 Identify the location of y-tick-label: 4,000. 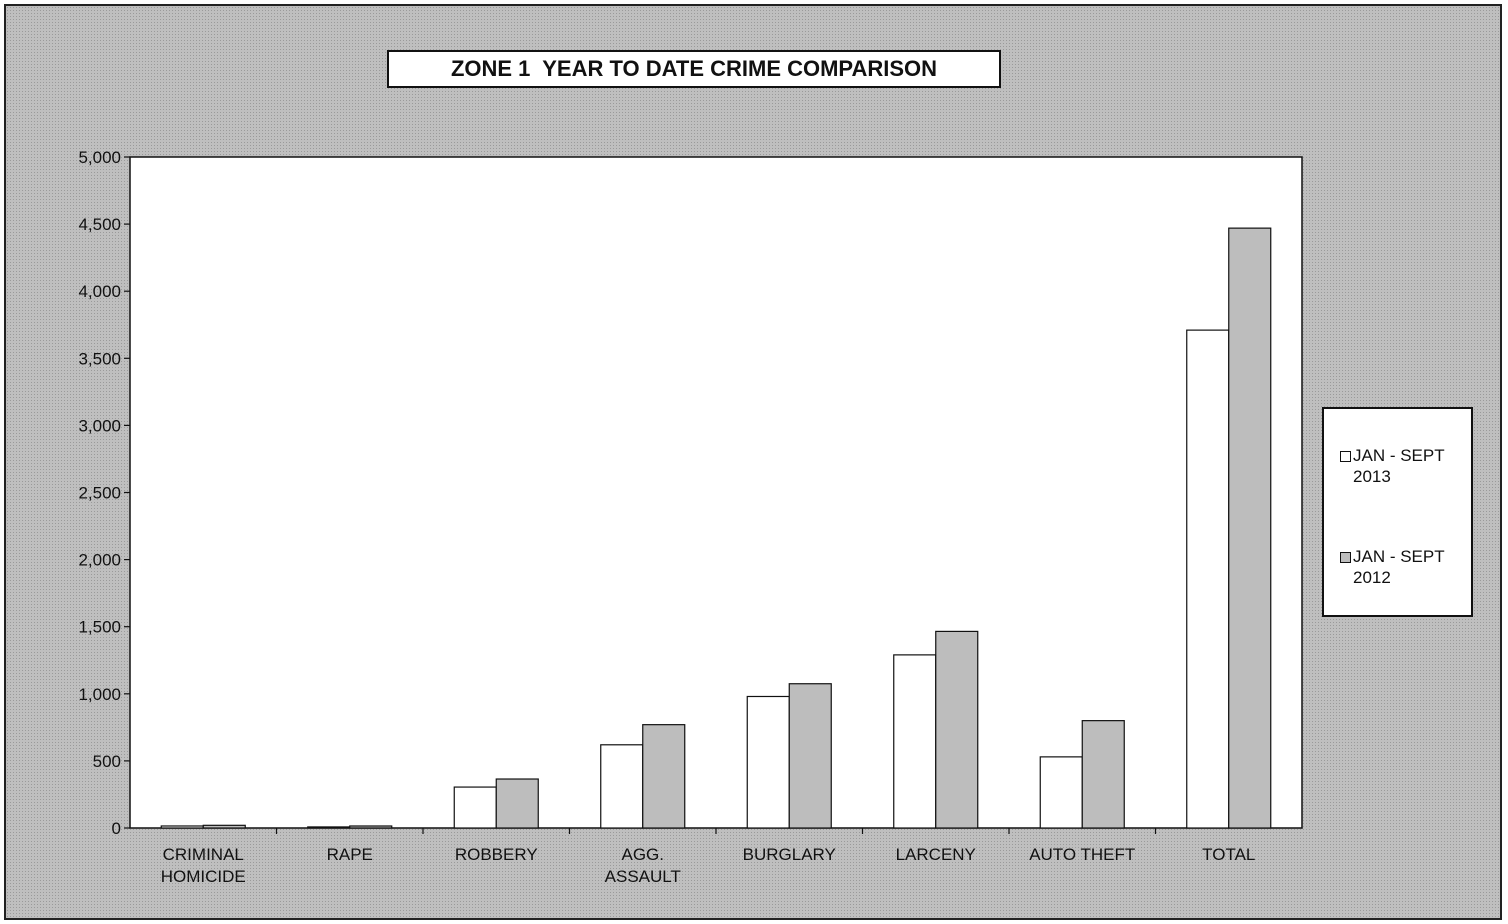
(99, 291).